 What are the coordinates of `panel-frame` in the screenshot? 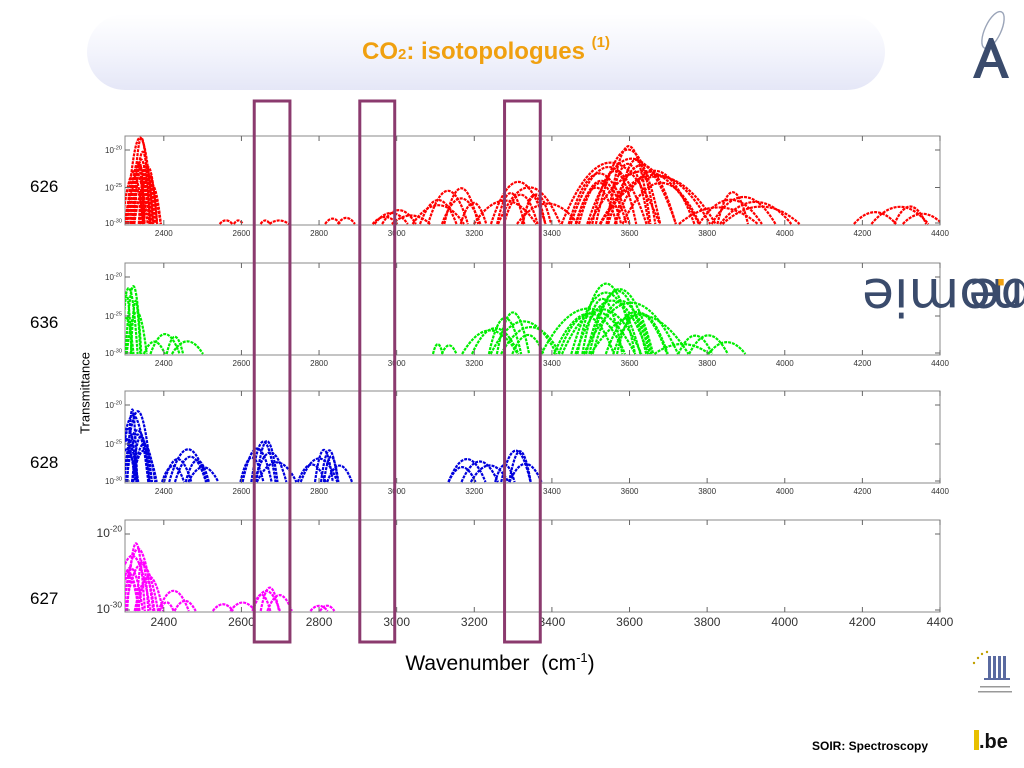 It's located at (532, 566).